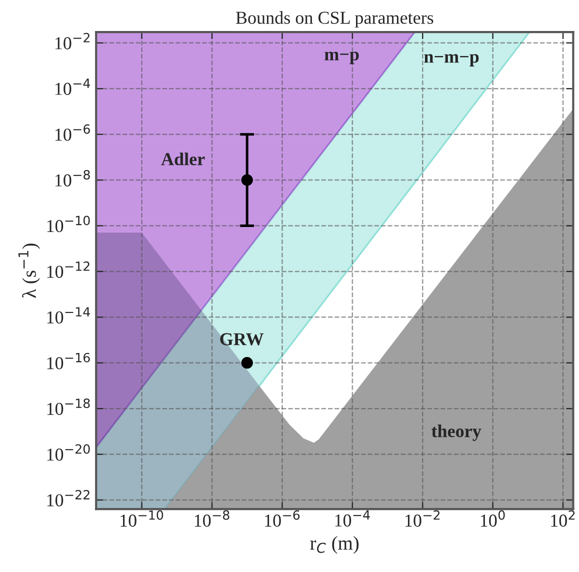  What do you see at coordinates (29, 271) in the screenshot?
I see `y-axis-title: λ (s$^{−1}$)` at bounding box center [29, 271].